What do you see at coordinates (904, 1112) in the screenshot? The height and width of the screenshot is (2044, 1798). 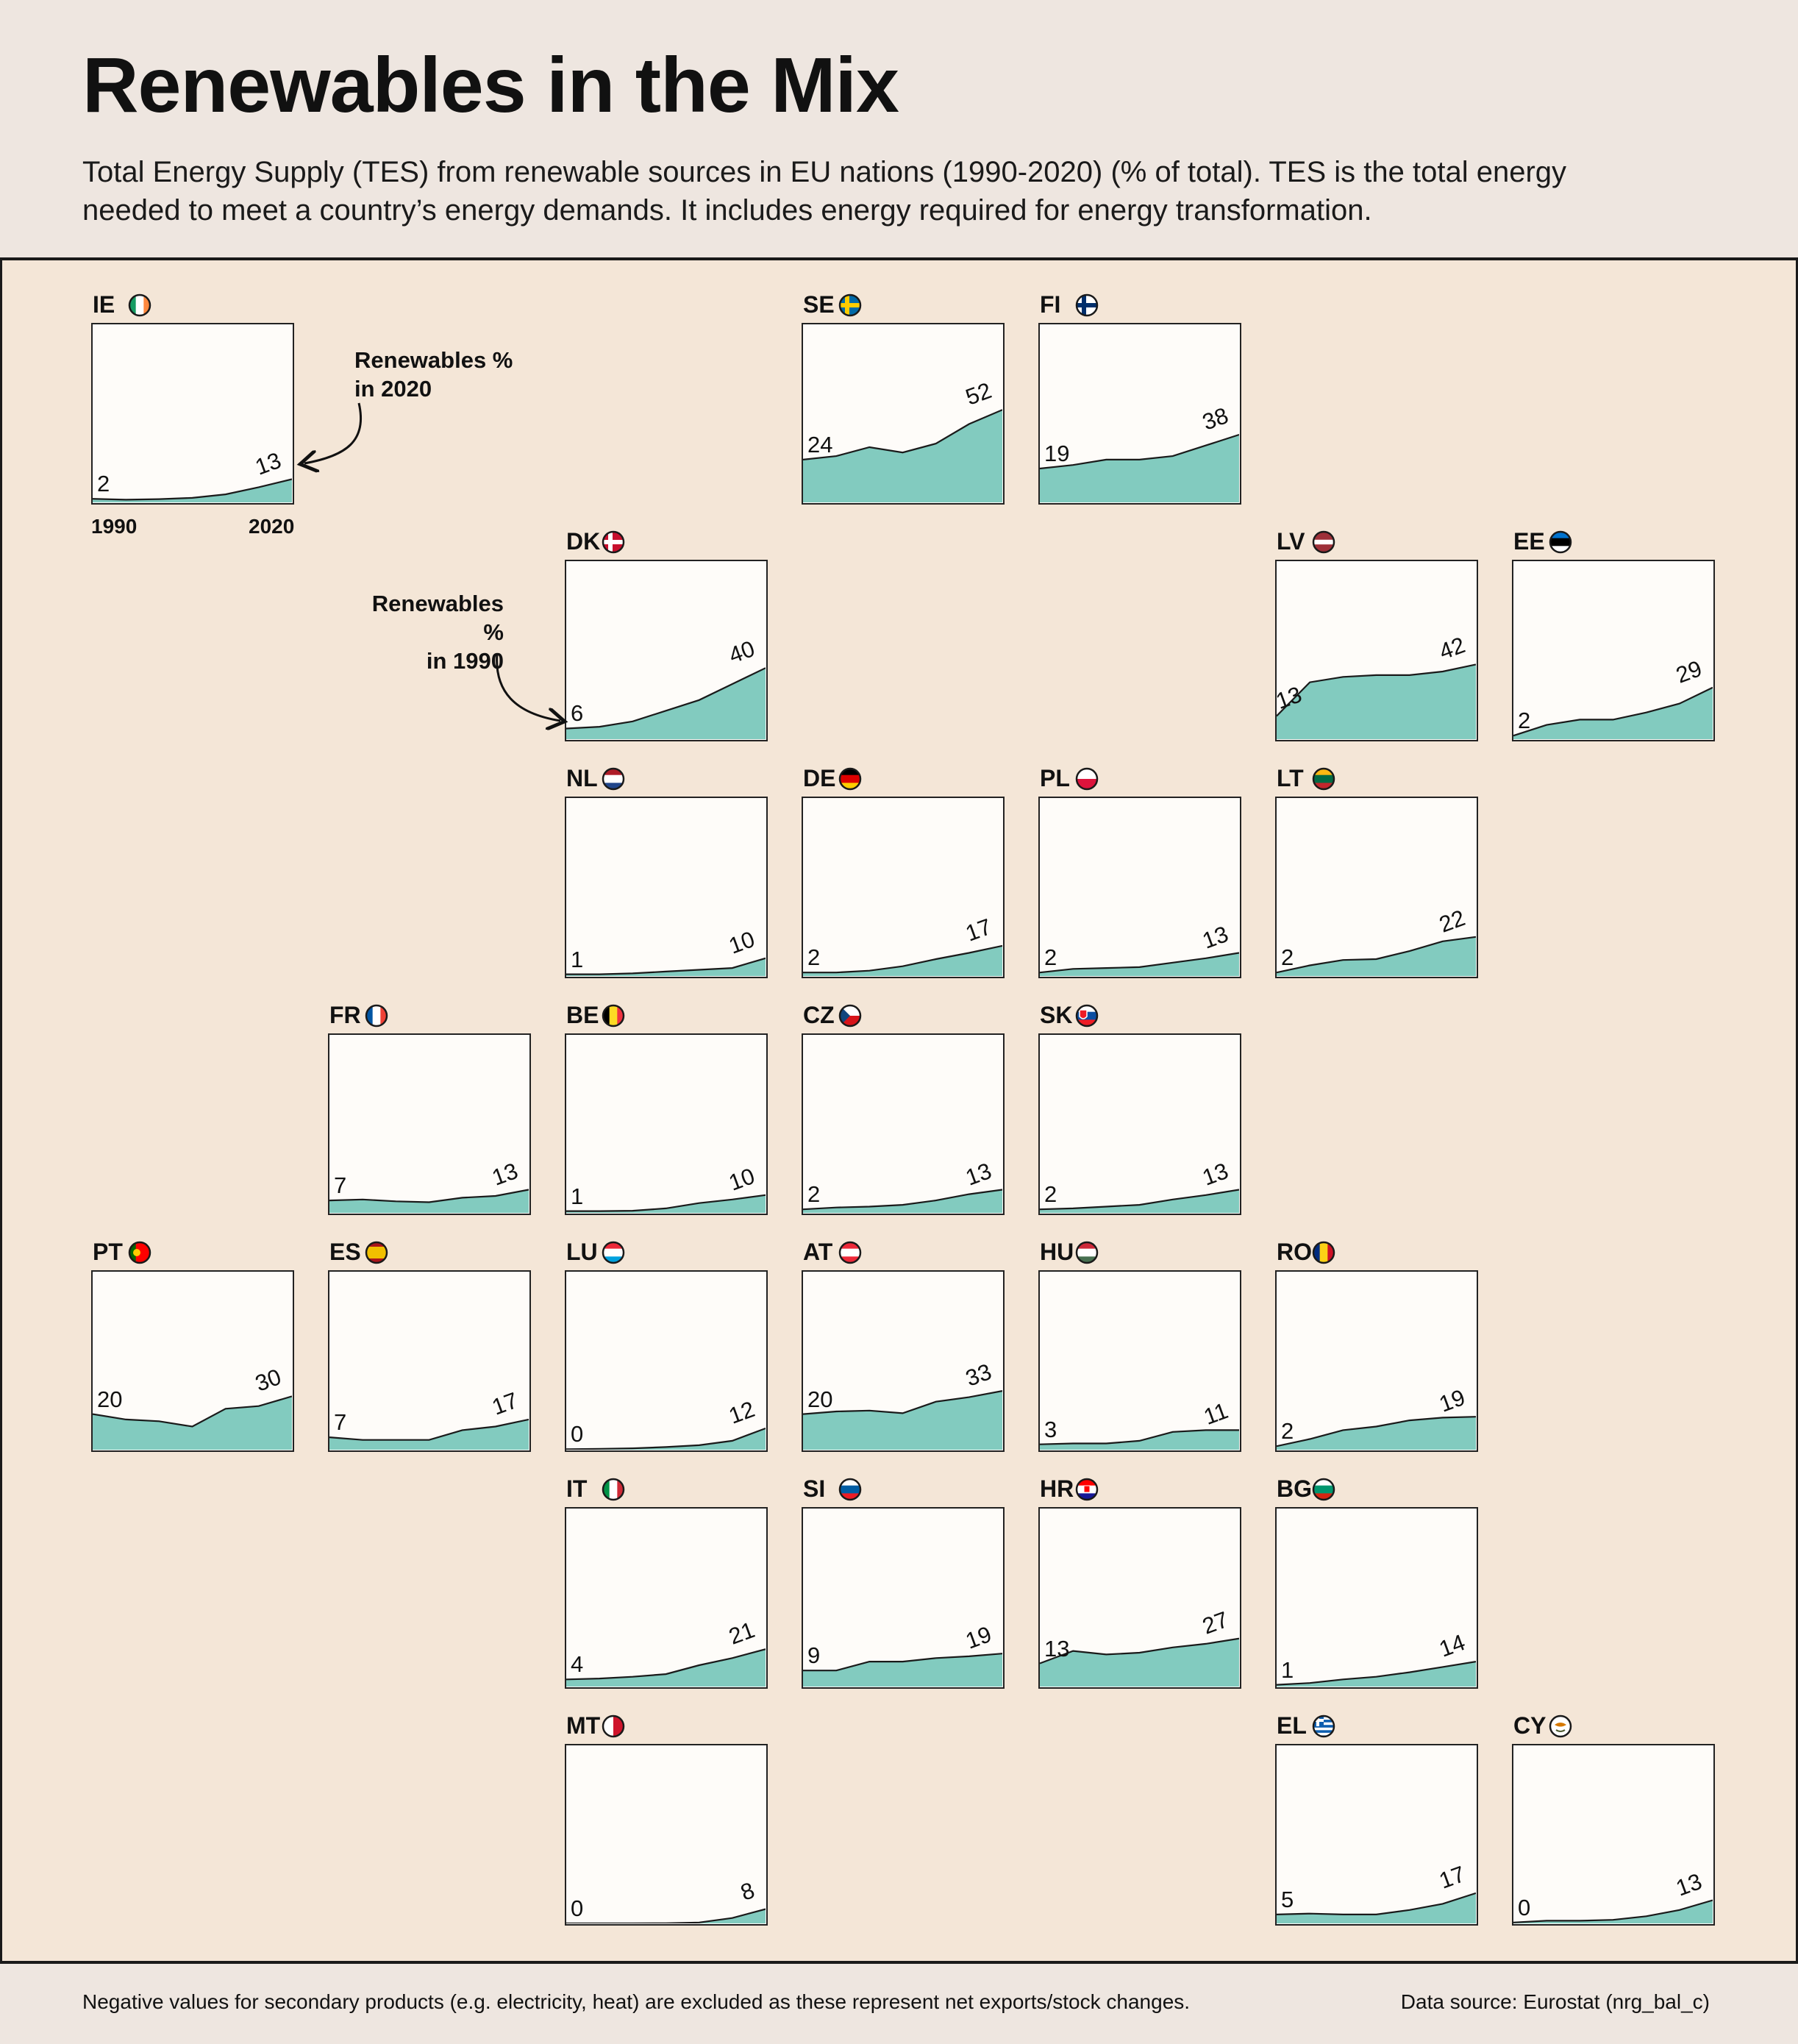 I see `country-panel-cz: CZ 2 13` at bounding box center [904, 1112].